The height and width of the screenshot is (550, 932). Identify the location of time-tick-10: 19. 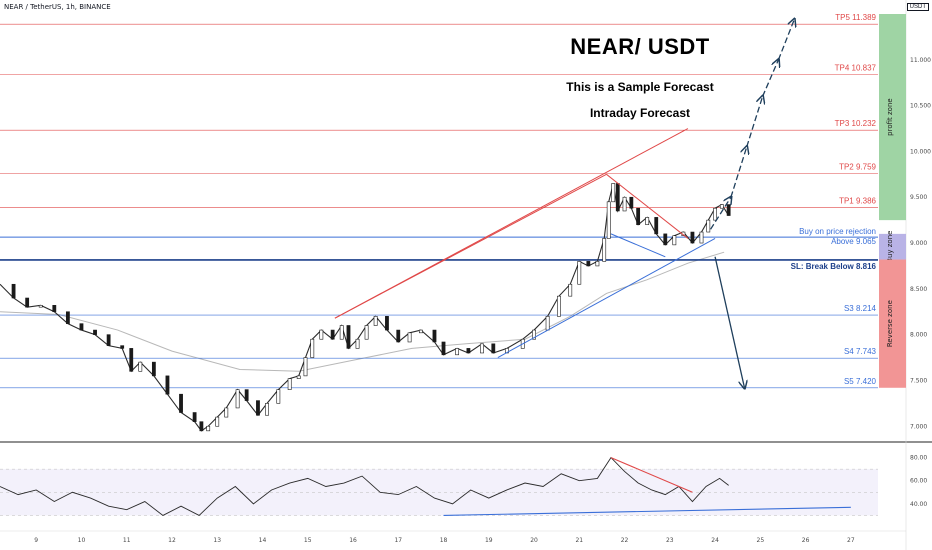
(489, 540).